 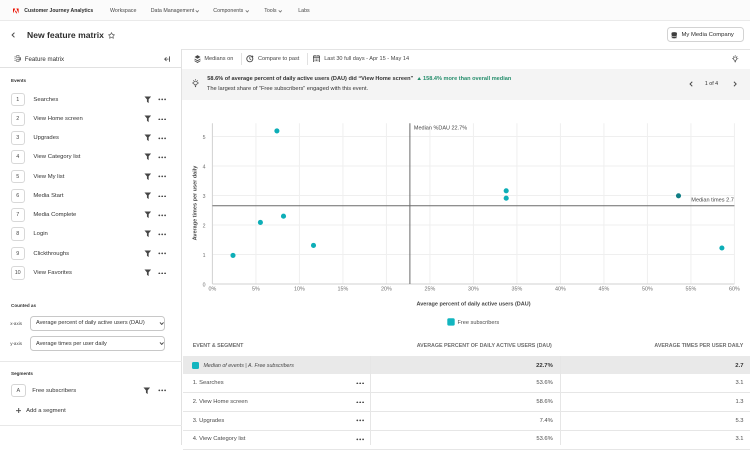 I want to click on svg-text: Median %DAU 22.7%, so click(x=440, y=129).